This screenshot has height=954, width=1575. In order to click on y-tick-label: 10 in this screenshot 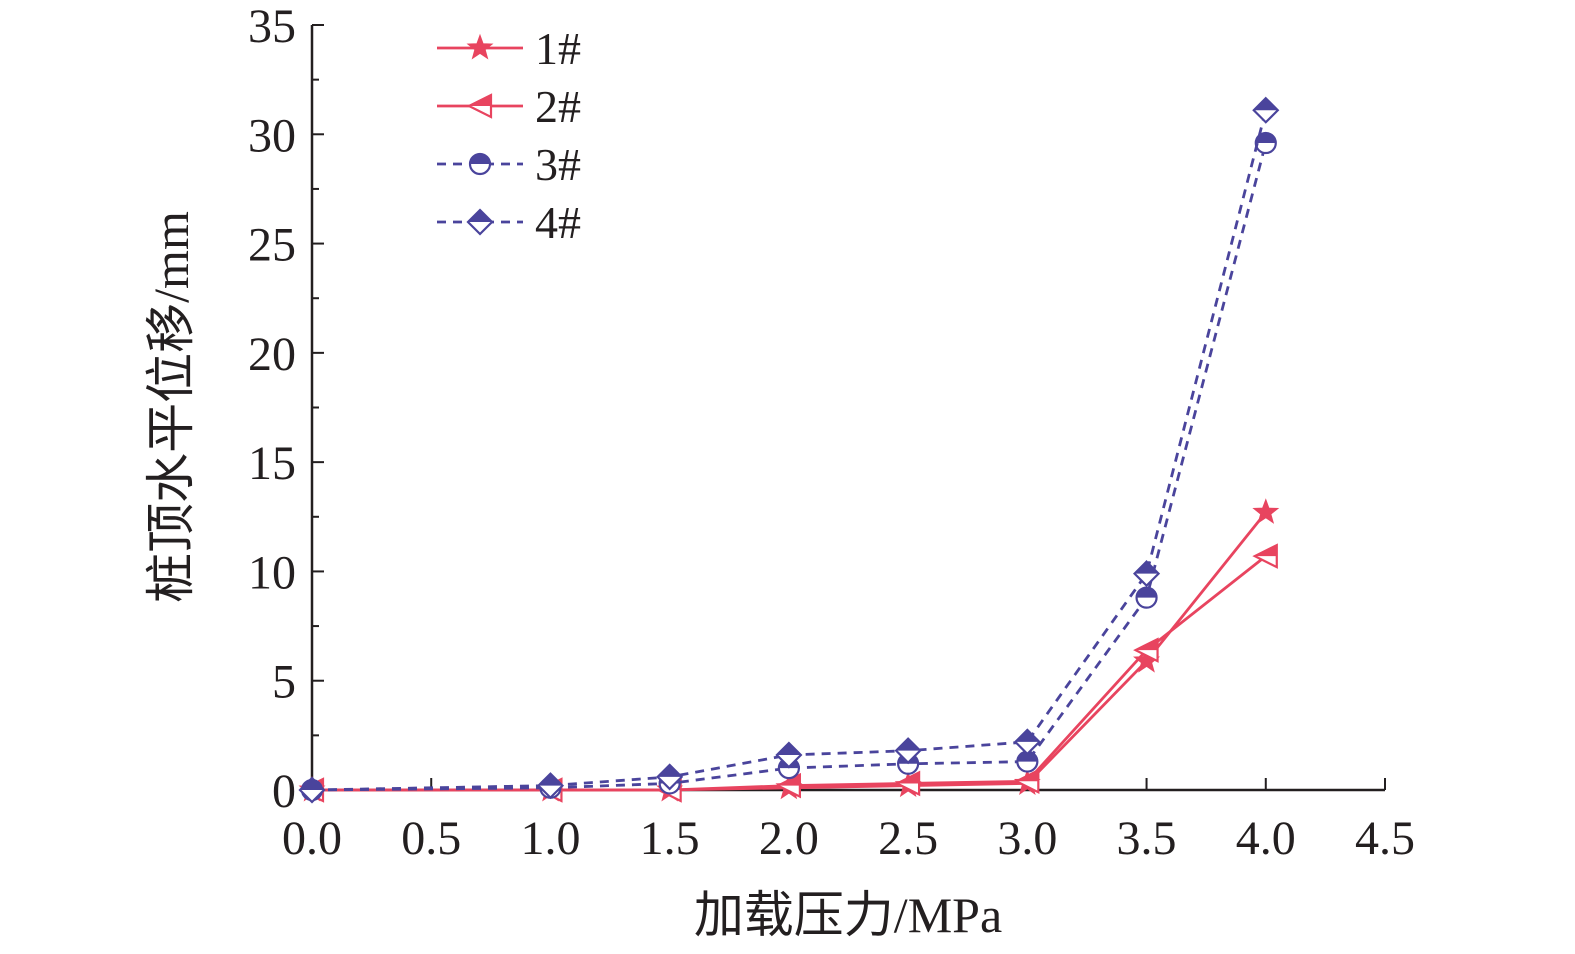, I will do `click(272, 572)`.